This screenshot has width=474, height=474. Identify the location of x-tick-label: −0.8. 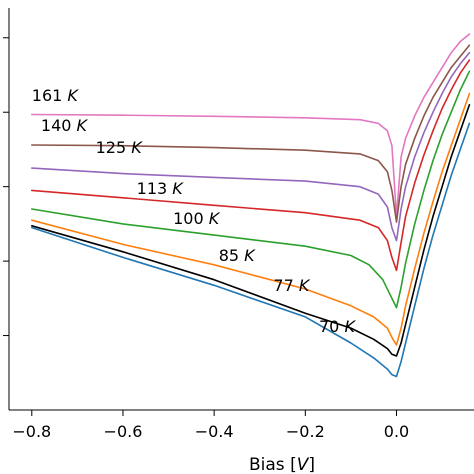
(31, 431).